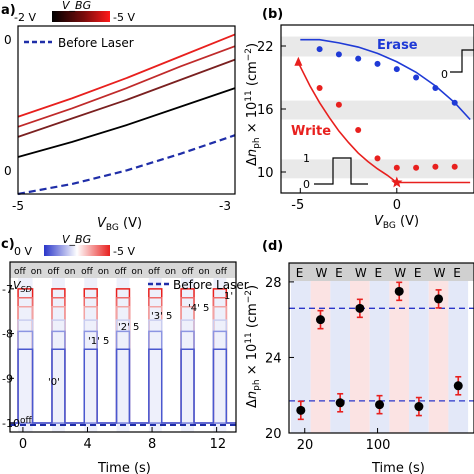 The width and height of the screenshot is (474, 474). What do you see at coordinates (397, 182) in the screenshot?
I see `panel-b-star-marker` at bounding box center [397, 182].